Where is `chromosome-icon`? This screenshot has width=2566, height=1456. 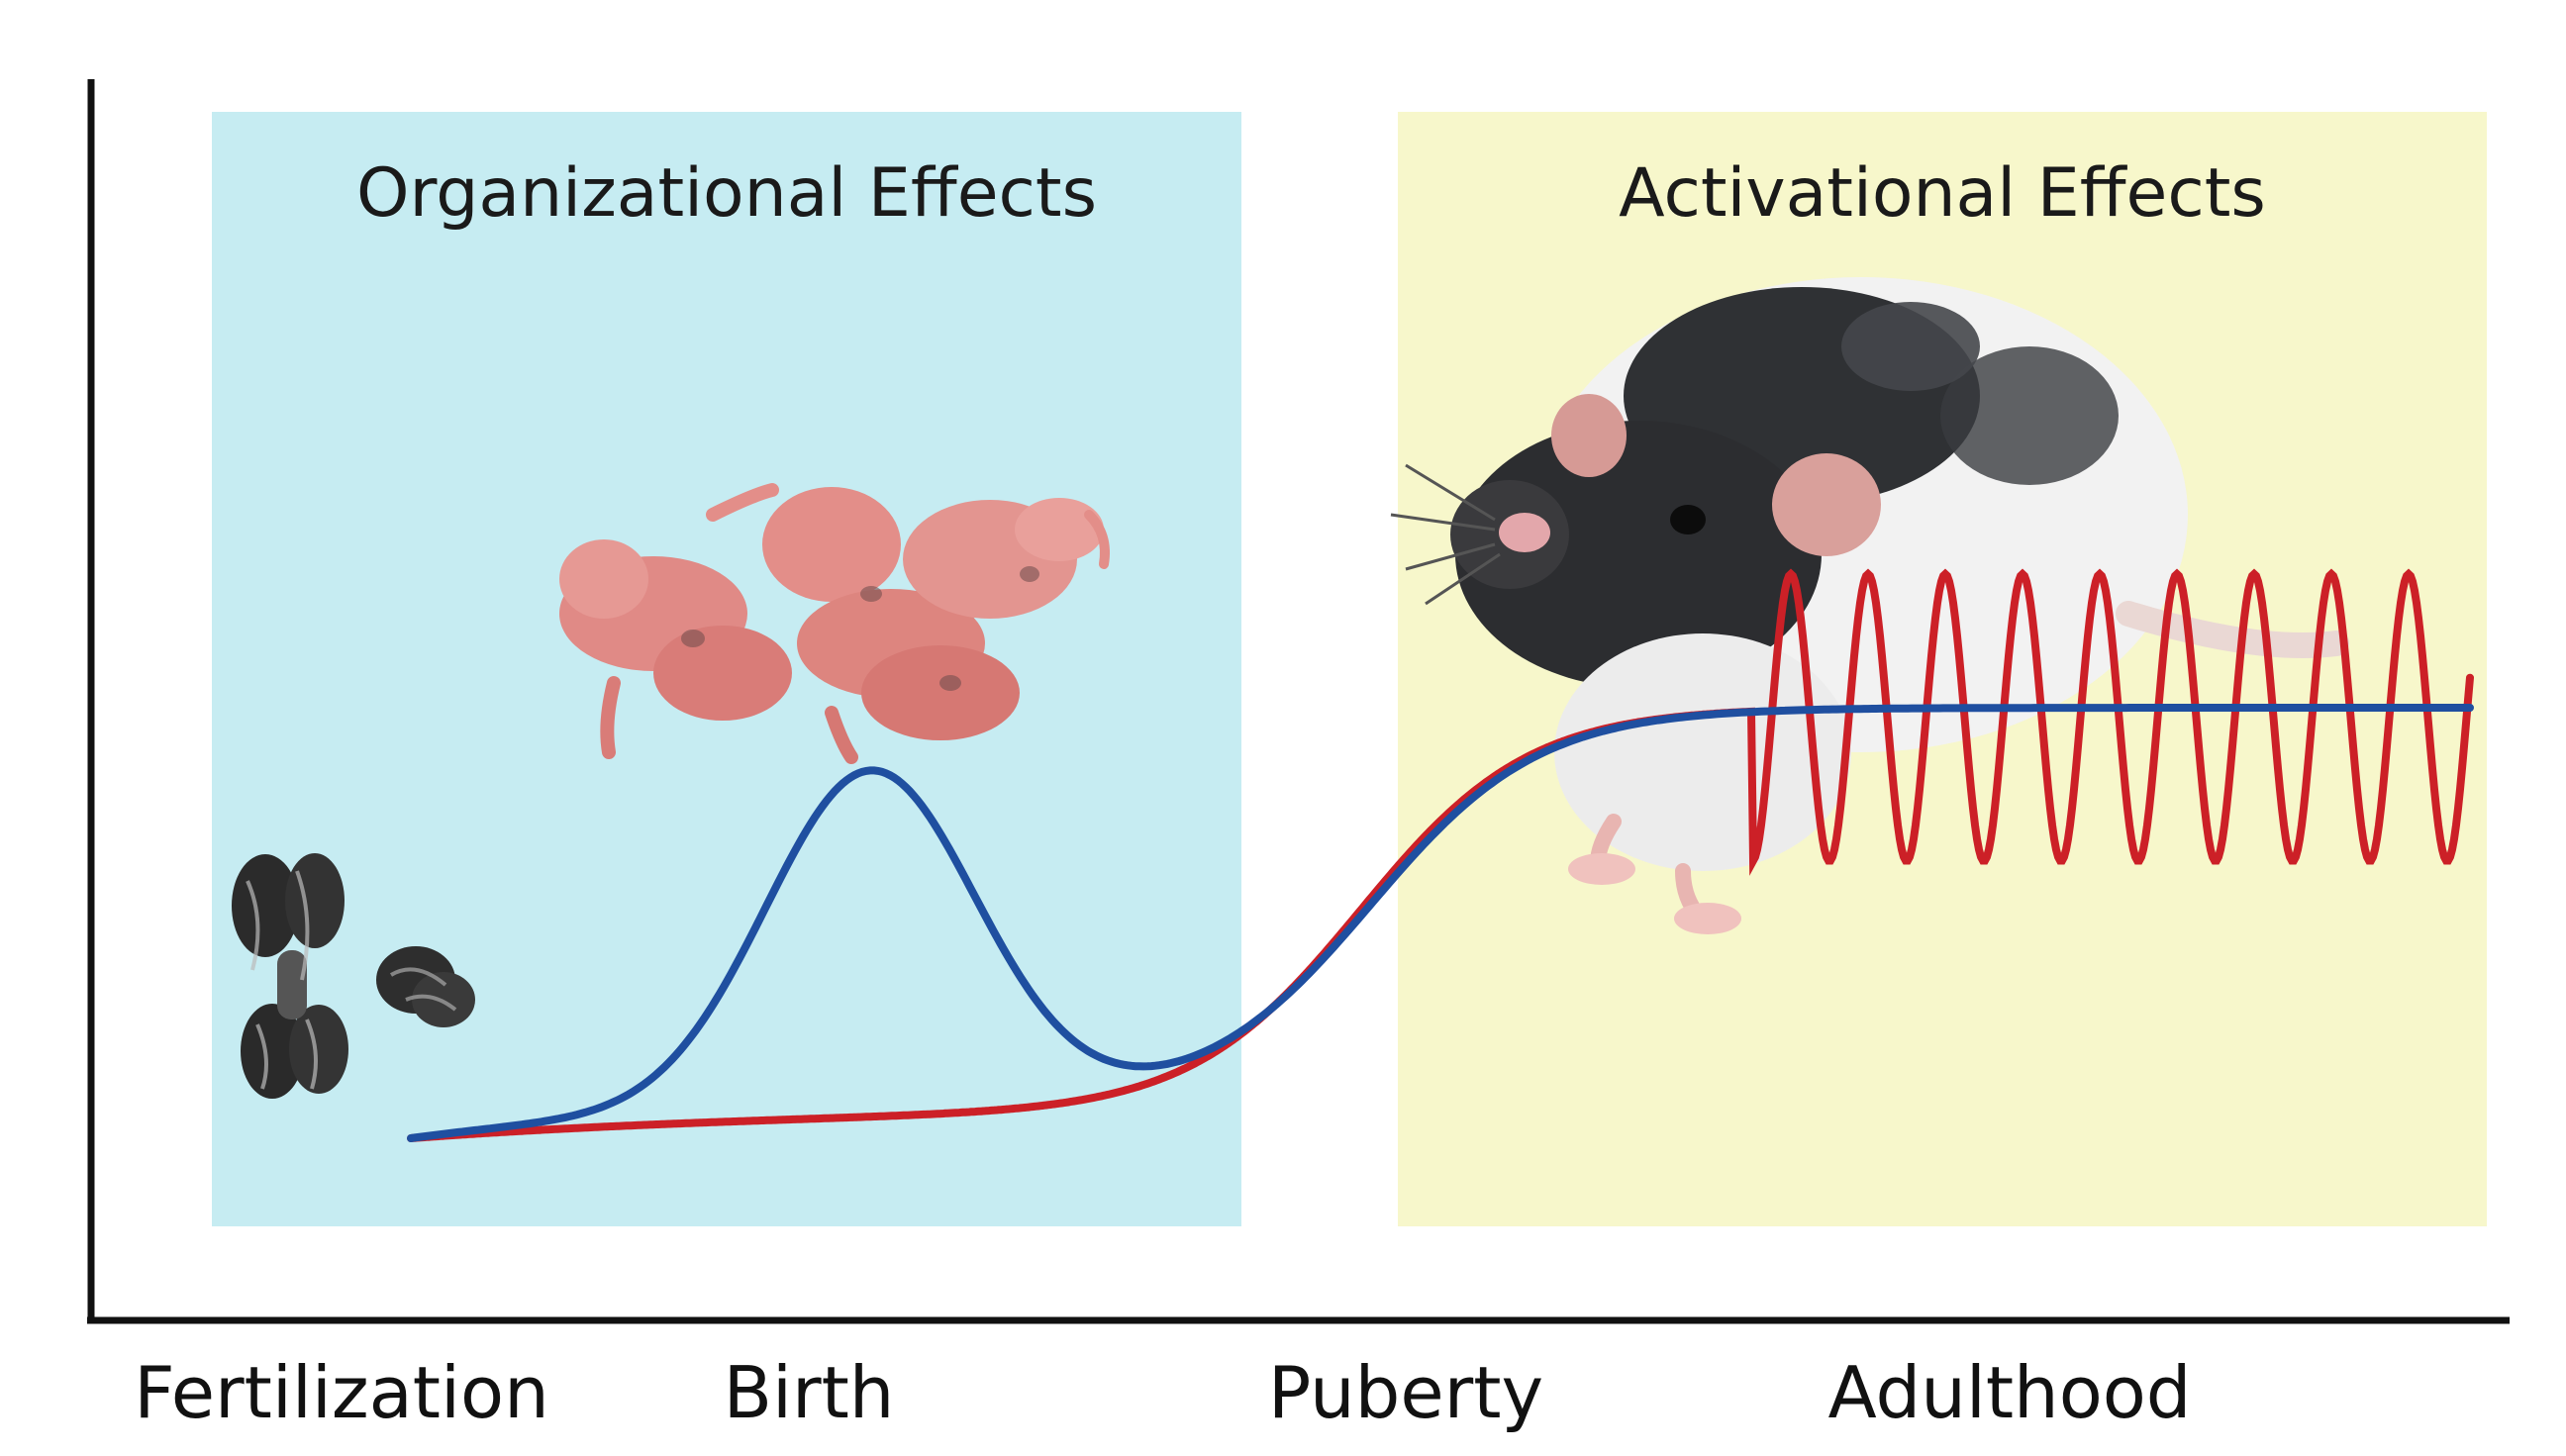
chromosome-icon is located at coordinates (353, 976).